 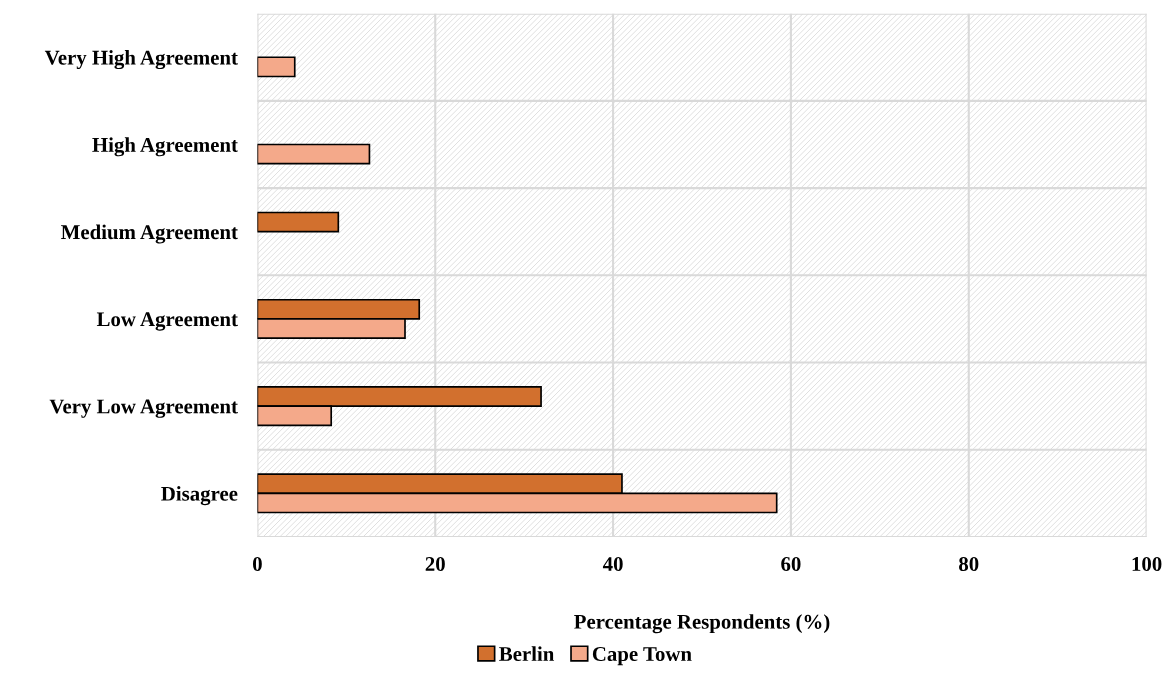 I want to click on y-tick-label: Very Low Agreement, so click(x=143, y=408).